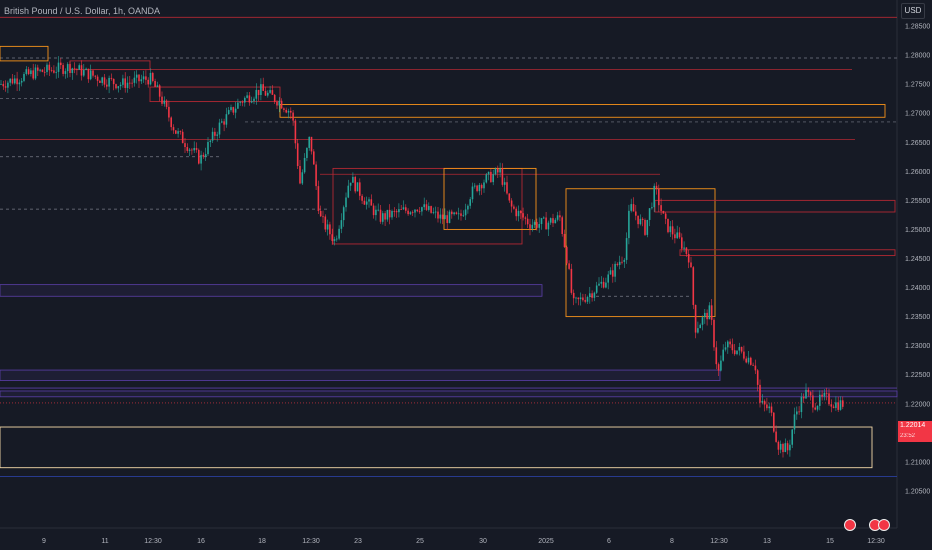 The image size is (932, 550). I want to click on x-tick-label: 13, so click(767, 541).